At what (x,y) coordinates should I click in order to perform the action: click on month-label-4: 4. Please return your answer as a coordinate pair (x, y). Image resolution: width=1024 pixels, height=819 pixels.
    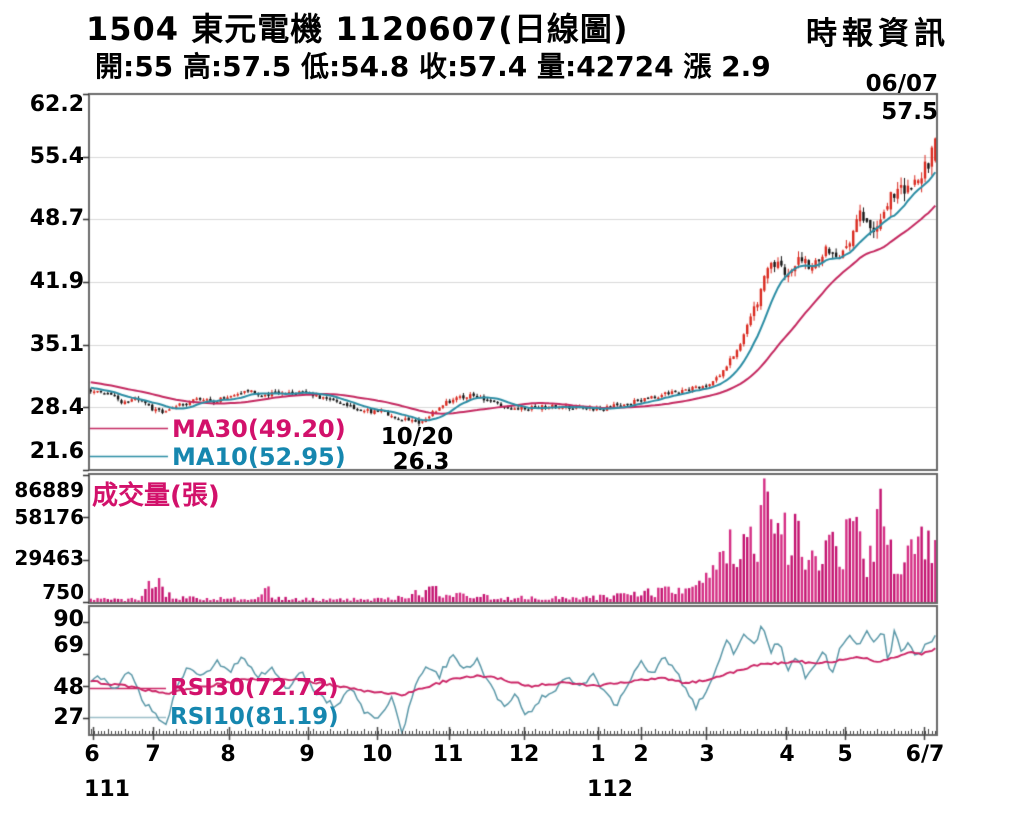
    Looking at the image, I should click on (787, 754).